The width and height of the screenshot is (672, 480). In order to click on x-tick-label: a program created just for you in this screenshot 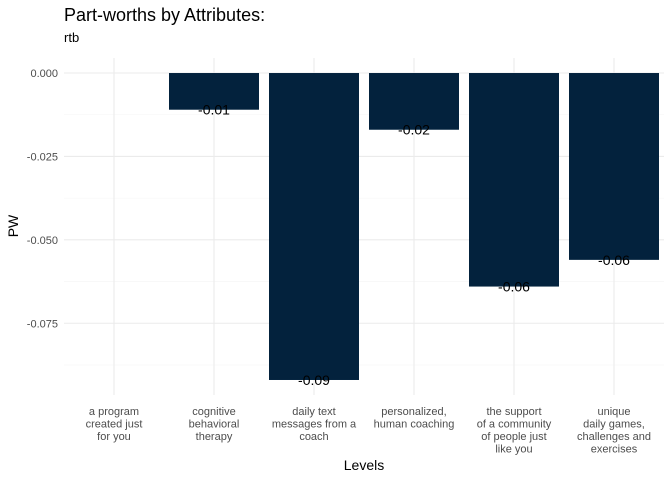, I will do `click(114, 424)`.